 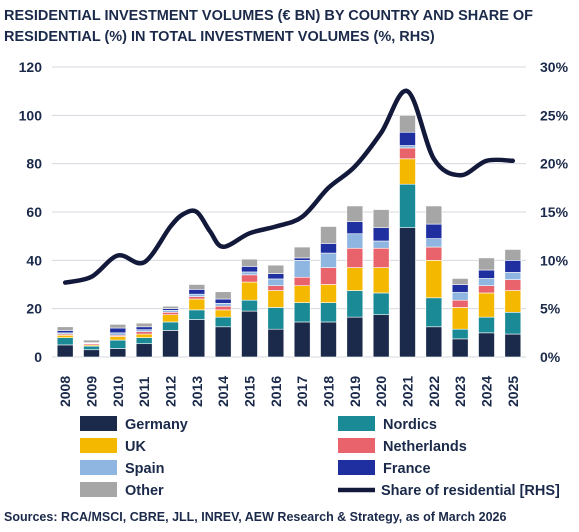 What do you see at coordinates (449, 491) in the screenshot?
I see `legend-item-share-of-residential: Share of residential [RHS]` at bounding box center [449, 491].